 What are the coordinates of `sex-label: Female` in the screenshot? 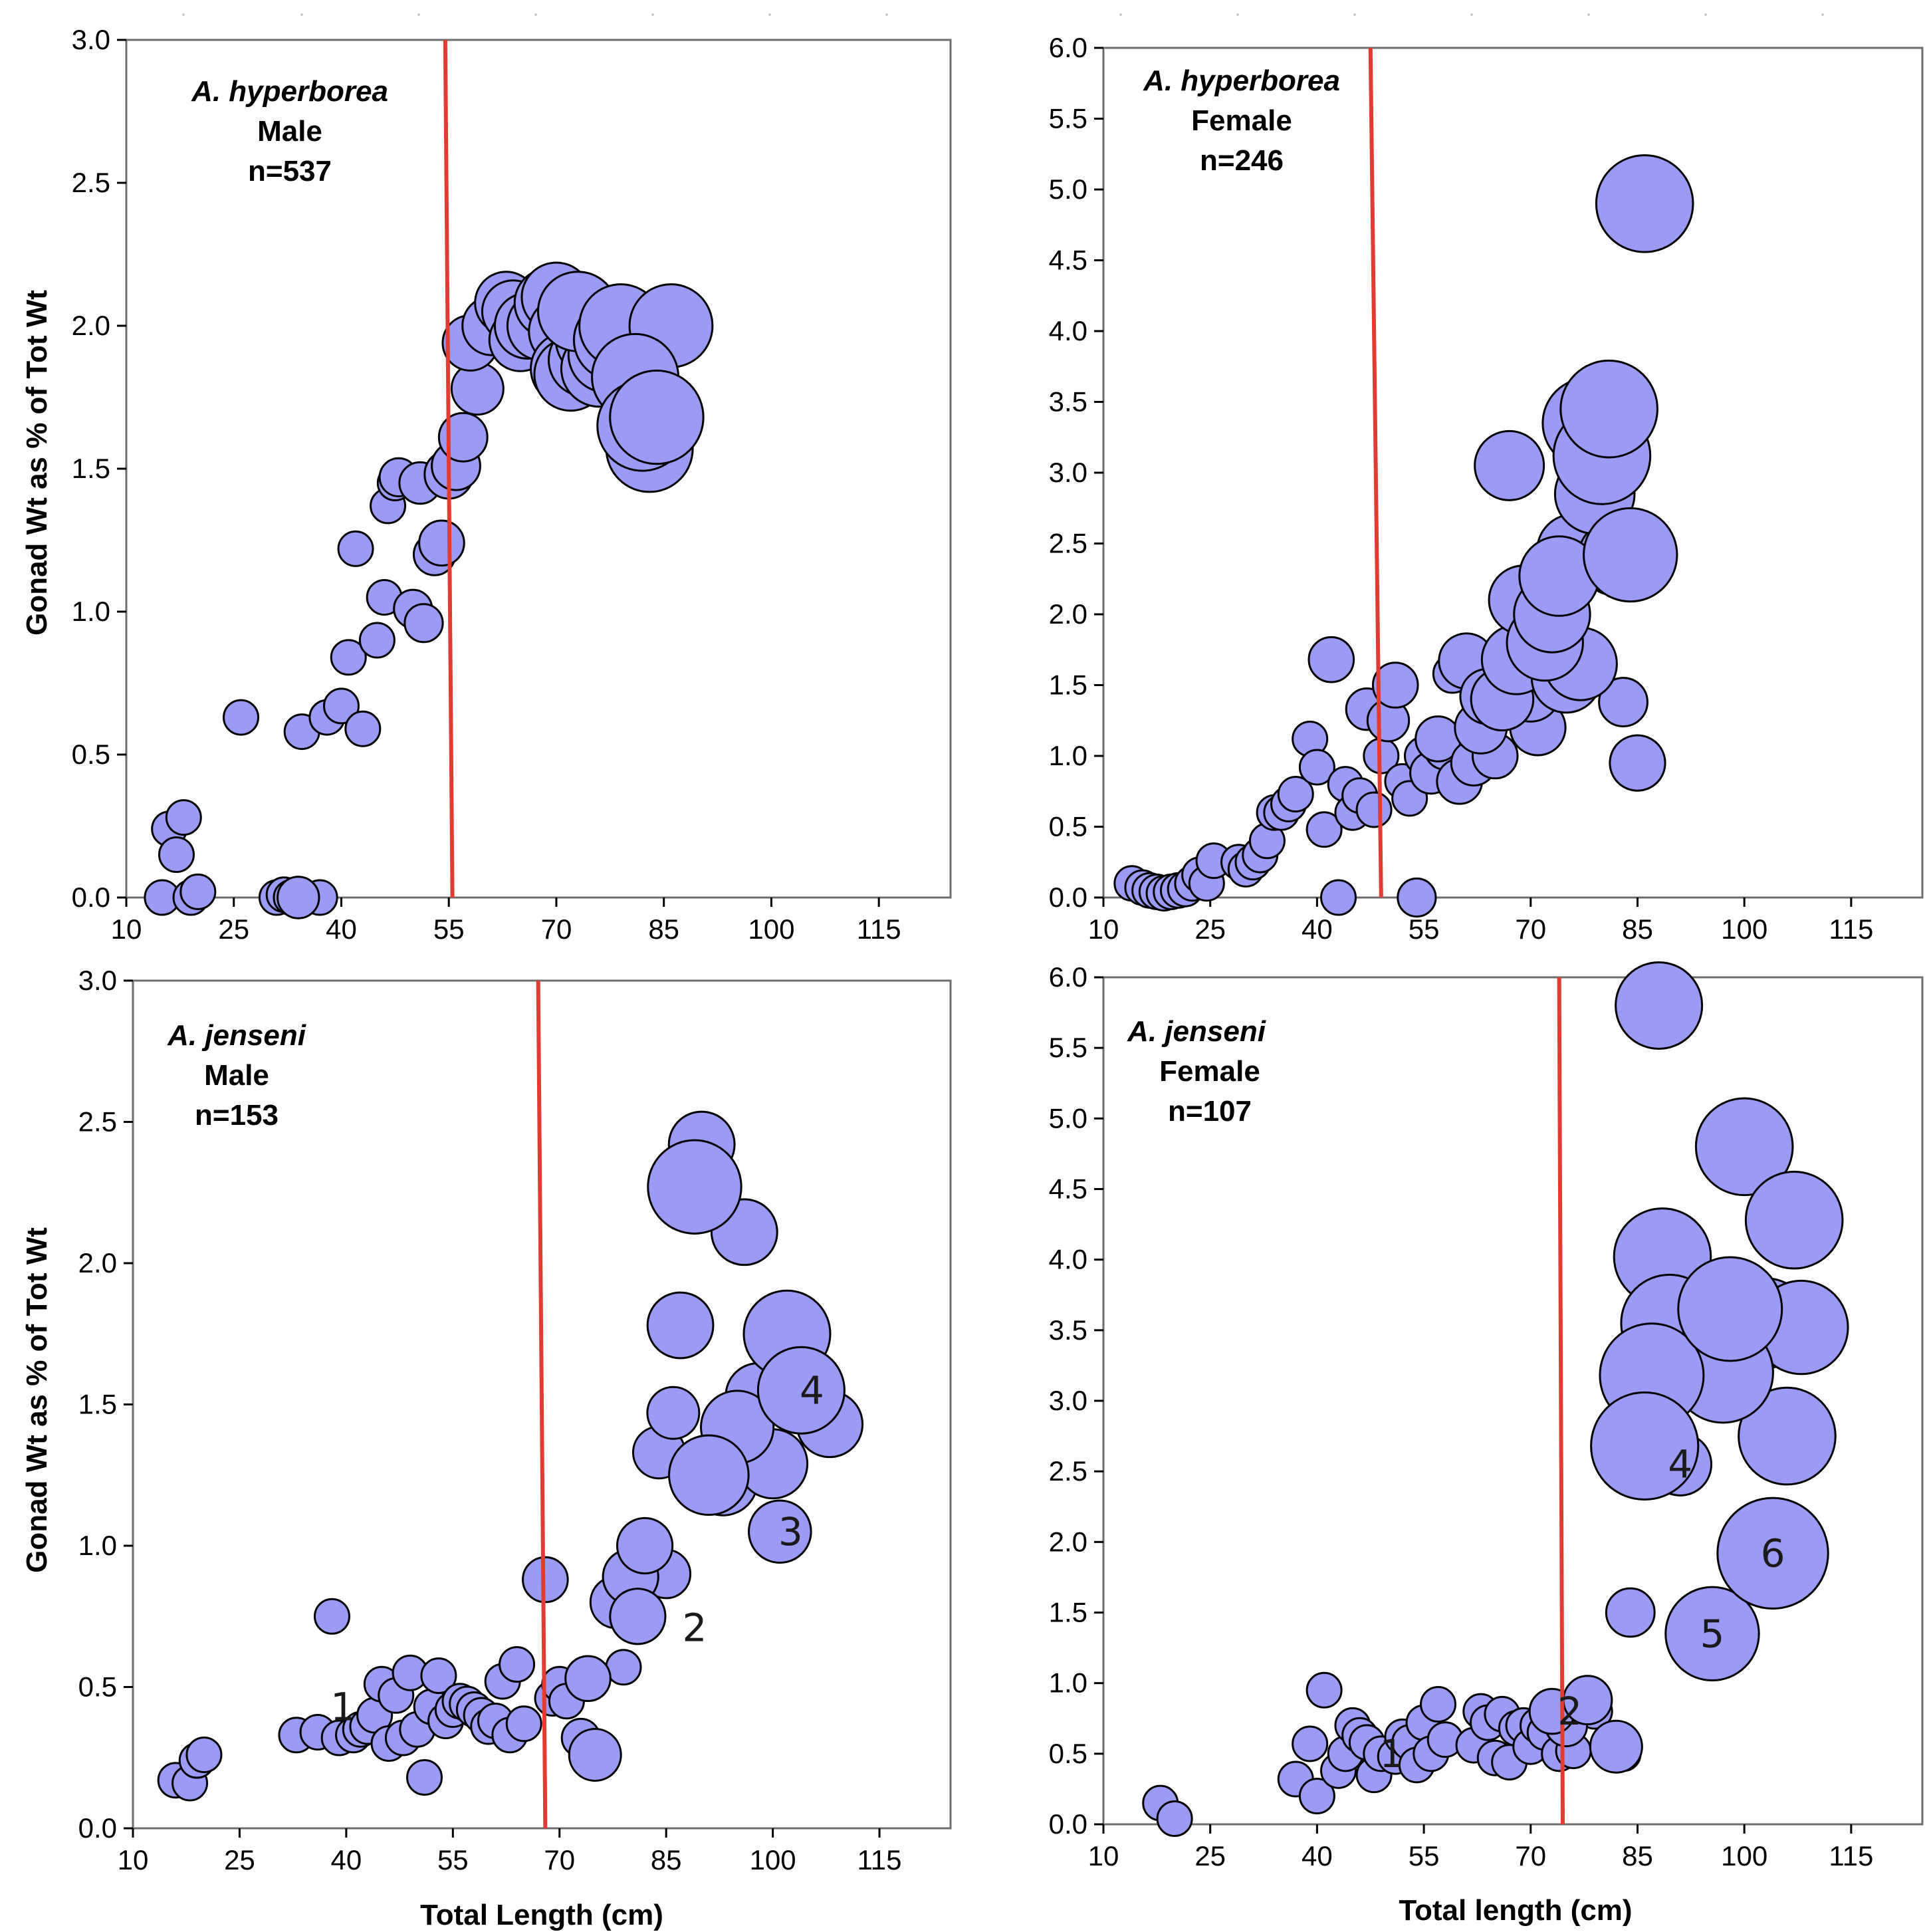 It's located at (1209, 1071).